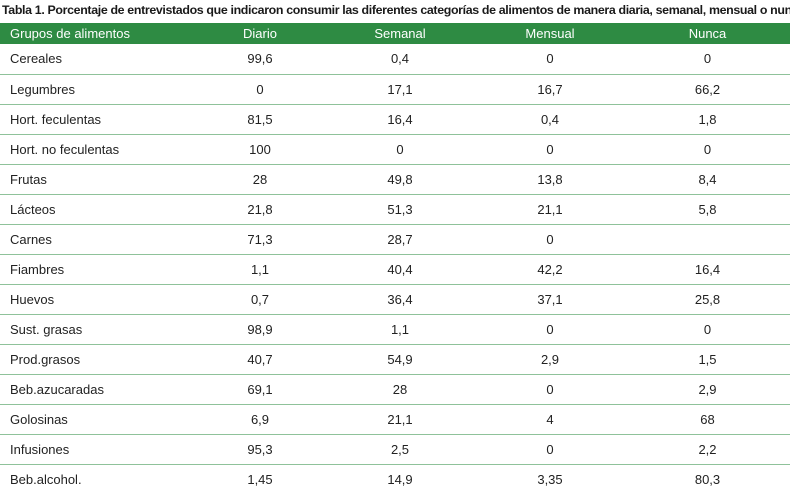 The height and width of the screenshot is (494, 790). Describe the element at coordinates (550, 89) in the screenshot. I see `cell-monthly: 16,7` at that location.